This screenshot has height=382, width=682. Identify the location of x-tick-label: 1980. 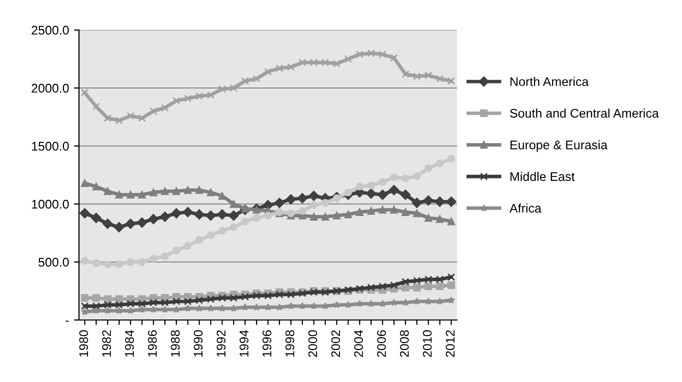
(83, 343).